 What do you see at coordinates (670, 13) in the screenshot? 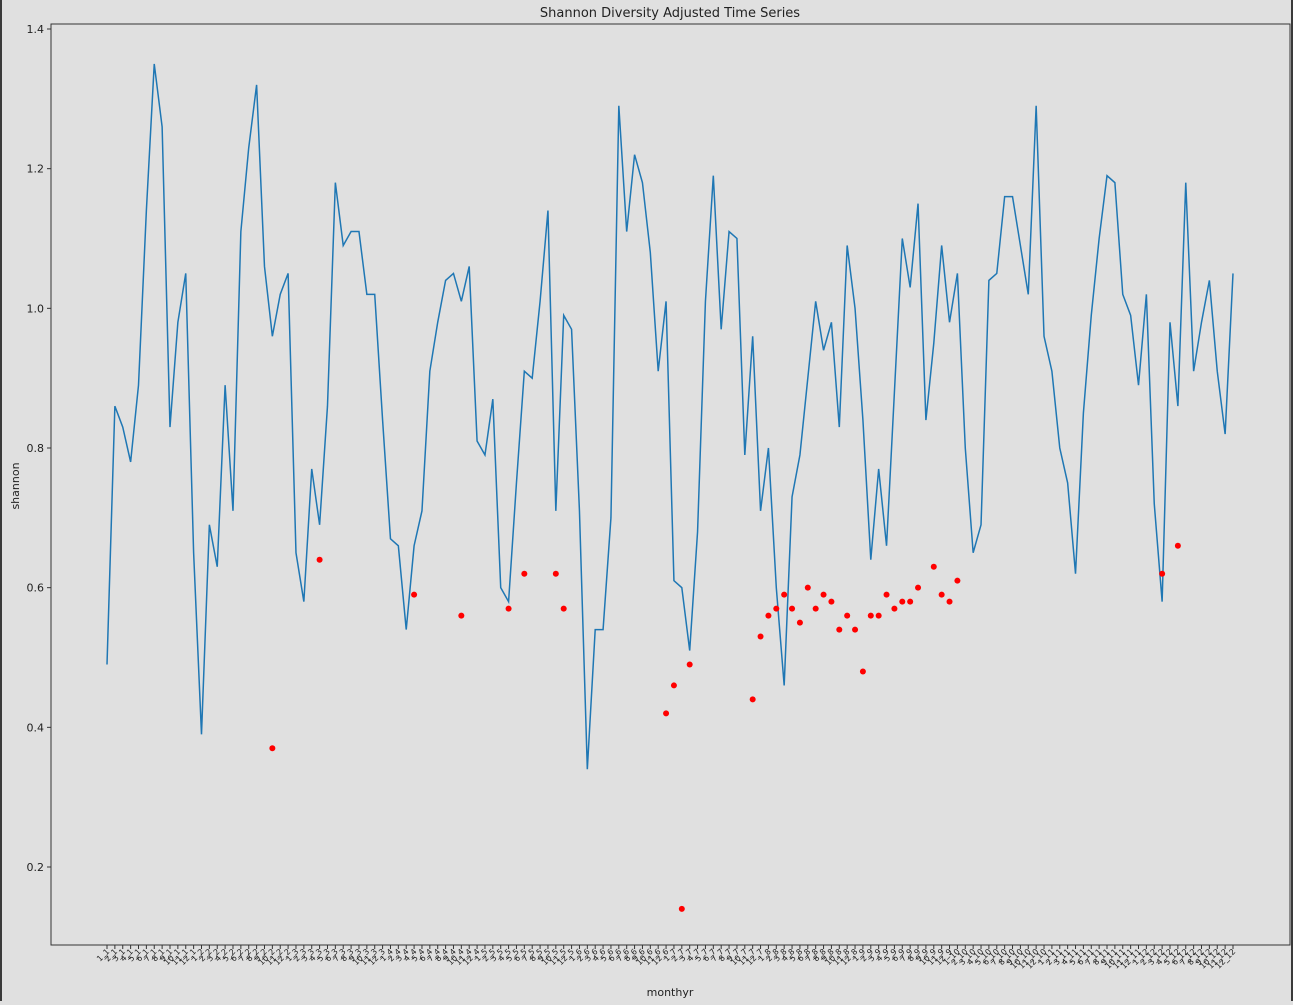
I see `chart-title: Shannon Diversity Adjusted Time Series` at bounding box center [670, 13].